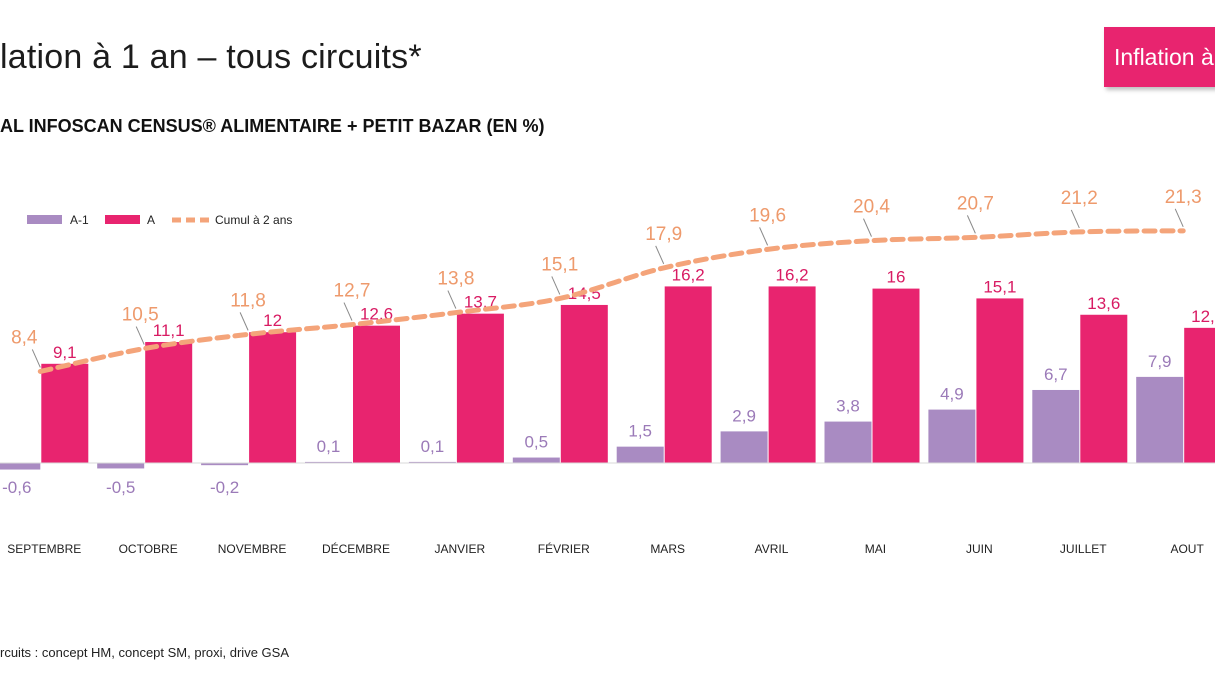  What do you see at coordinates (120, 487) in the screenshot?
I see `label-a1-1: -0,5` at bounding box center [120, 487].